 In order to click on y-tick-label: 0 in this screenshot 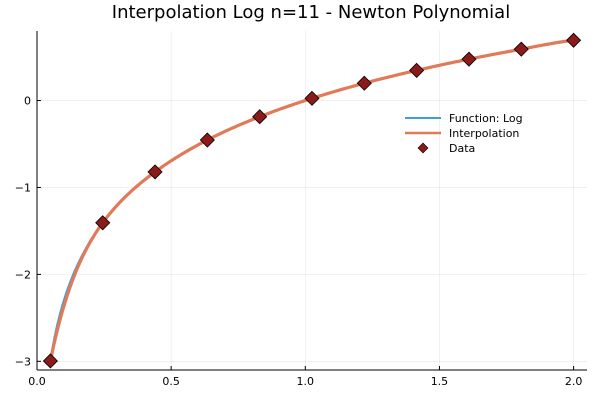, I will do `click(27, 101)`.